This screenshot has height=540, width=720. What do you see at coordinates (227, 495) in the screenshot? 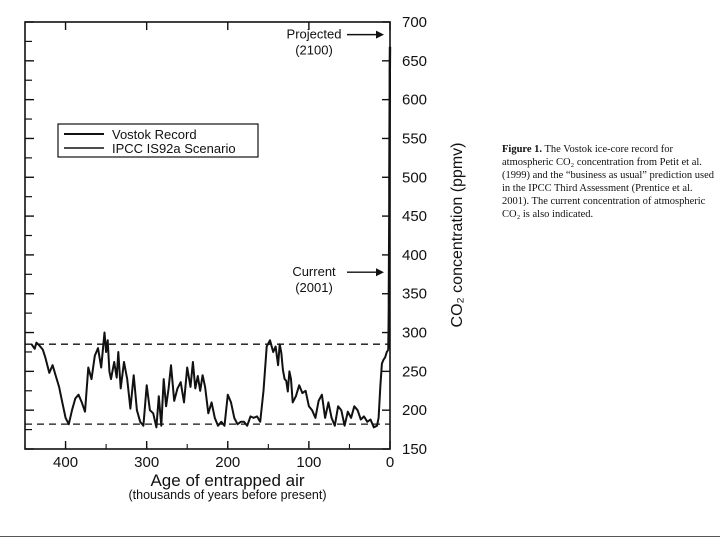
I see `x-axis-subtitle: (thousands of years before present)` at bounding box center [227, 495].